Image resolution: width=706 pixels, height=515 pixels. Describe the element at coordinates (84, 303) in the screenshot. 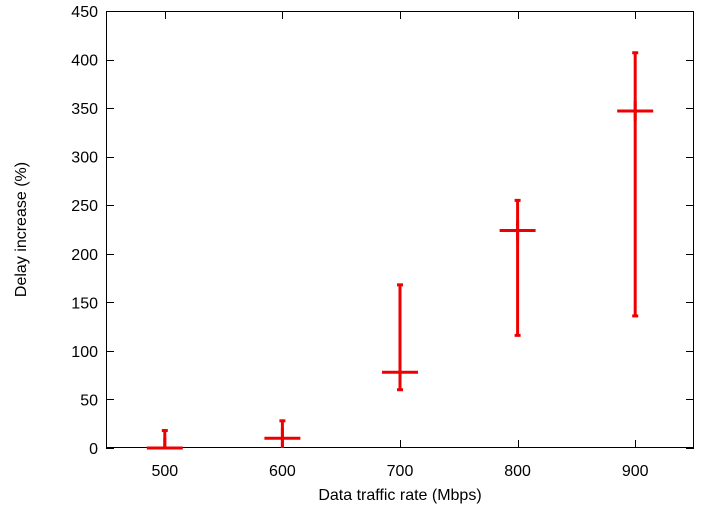

I see `y-tick-label: 150` at that location.